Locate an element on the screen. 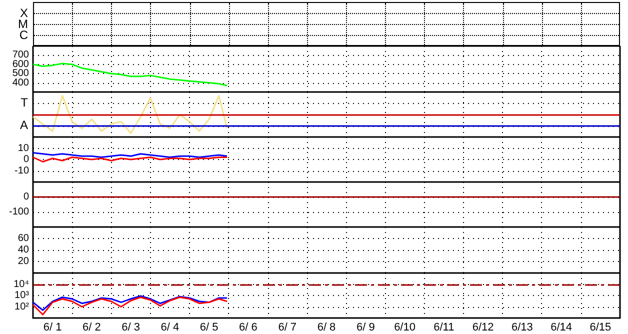 This screenshot has width=628, height=334. y-tick-label: 10 is located at coordinates (24, 148).